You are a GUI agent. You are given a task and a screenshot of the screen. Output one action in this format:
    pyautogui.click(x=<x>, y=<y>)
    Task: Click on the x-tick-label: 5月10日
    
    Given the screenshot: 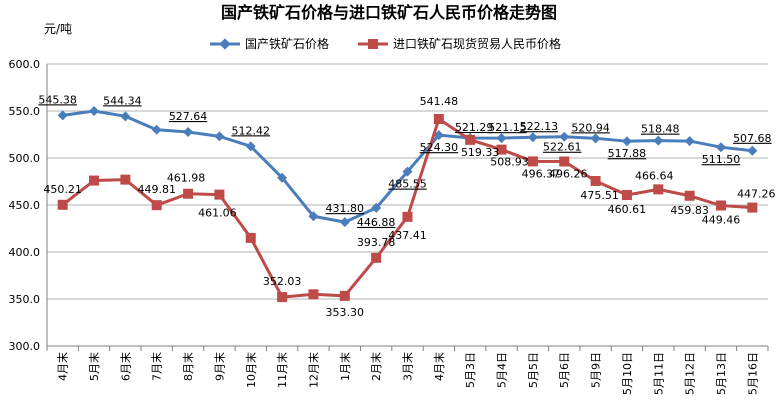 What is the action you would take?
    pyautogui.click(x=627, y=373)
    